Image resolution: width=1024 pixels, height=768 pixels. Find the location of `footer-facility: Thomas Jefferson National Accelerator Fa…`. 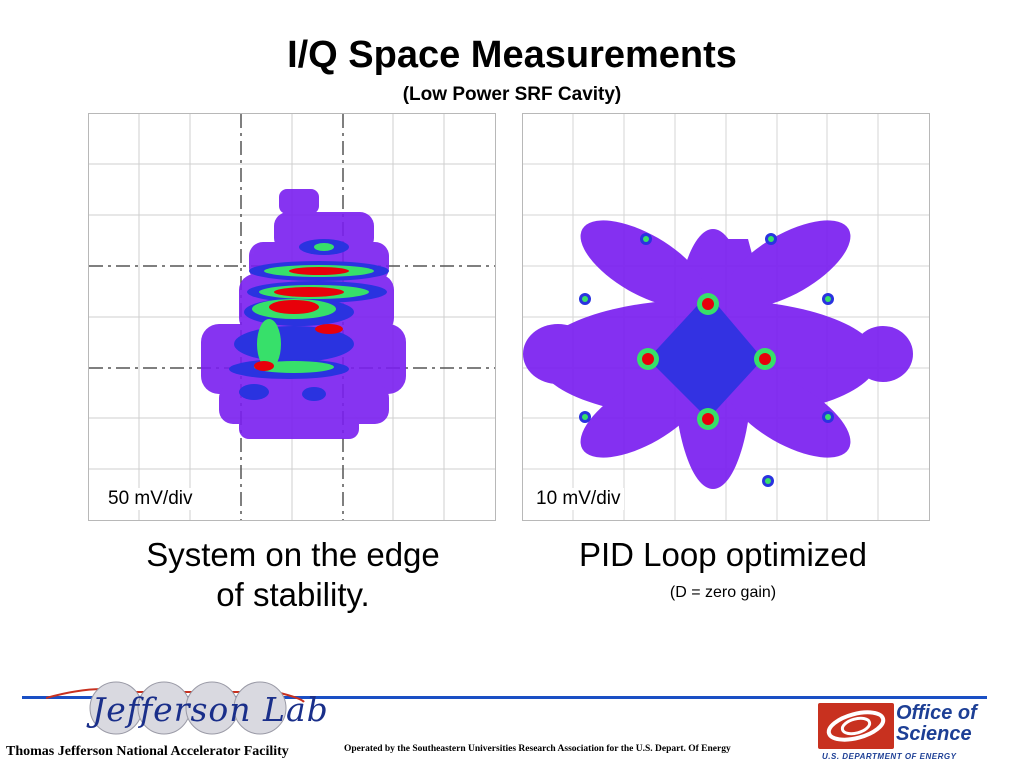

footer-facility: Thomas Jefferson National Accelerator Fa… is located at coordinates (147, 751).